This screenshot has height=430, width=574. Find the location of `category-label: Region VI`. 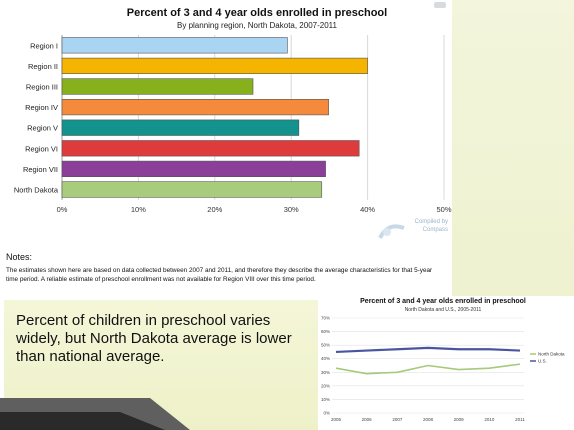

category-label: Region VI is located at coordinates (41, 148).